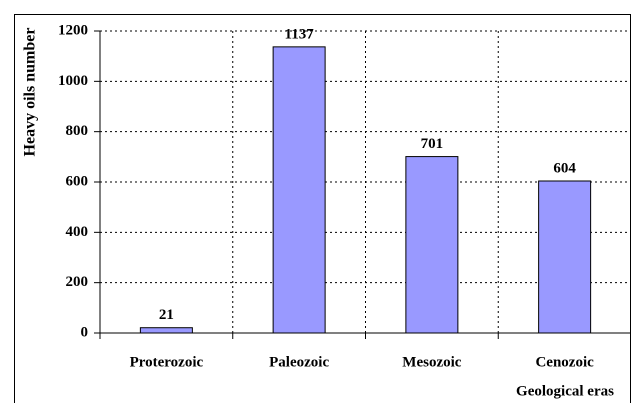 This screenshot has height=403, width=631. I want to click on y-tick-label: 1000, so click(73, 81).